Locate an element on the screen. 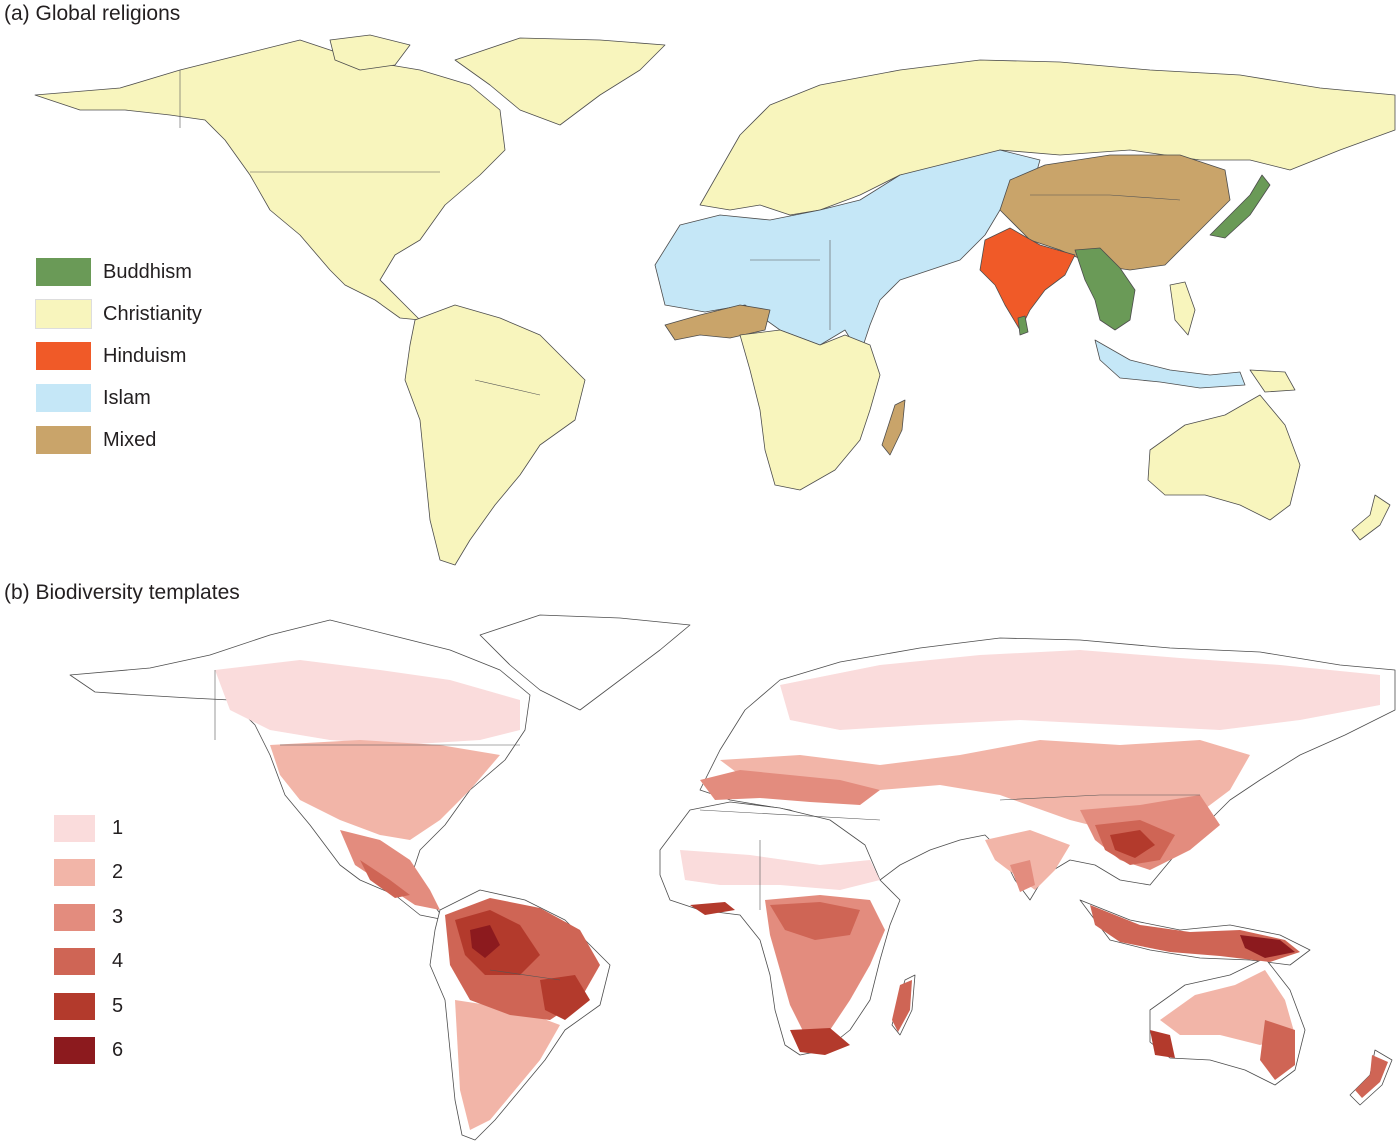 The height and width of the screenshot is (1144, 1400). new-zealand is located at coordinates (1371, 517).